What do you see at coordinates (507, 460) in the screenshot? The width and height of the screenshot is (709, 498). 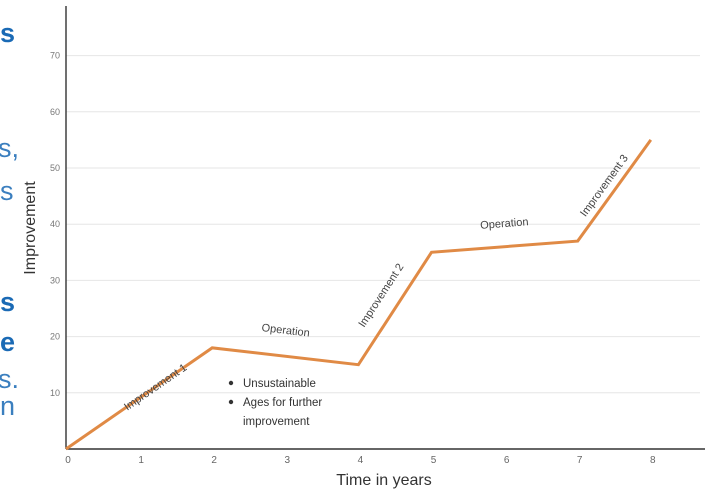 I see `x-tick-label: 6` at bounding box center [507, 460].